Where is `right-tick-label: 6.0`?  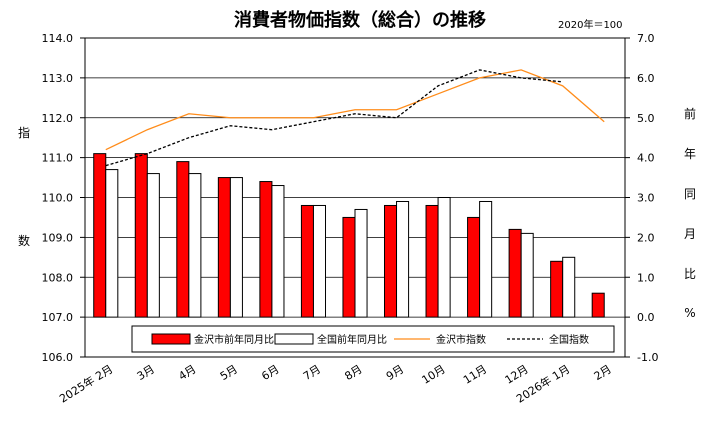
right-tick-label: 6.0 is located at coordinates (646, 78).